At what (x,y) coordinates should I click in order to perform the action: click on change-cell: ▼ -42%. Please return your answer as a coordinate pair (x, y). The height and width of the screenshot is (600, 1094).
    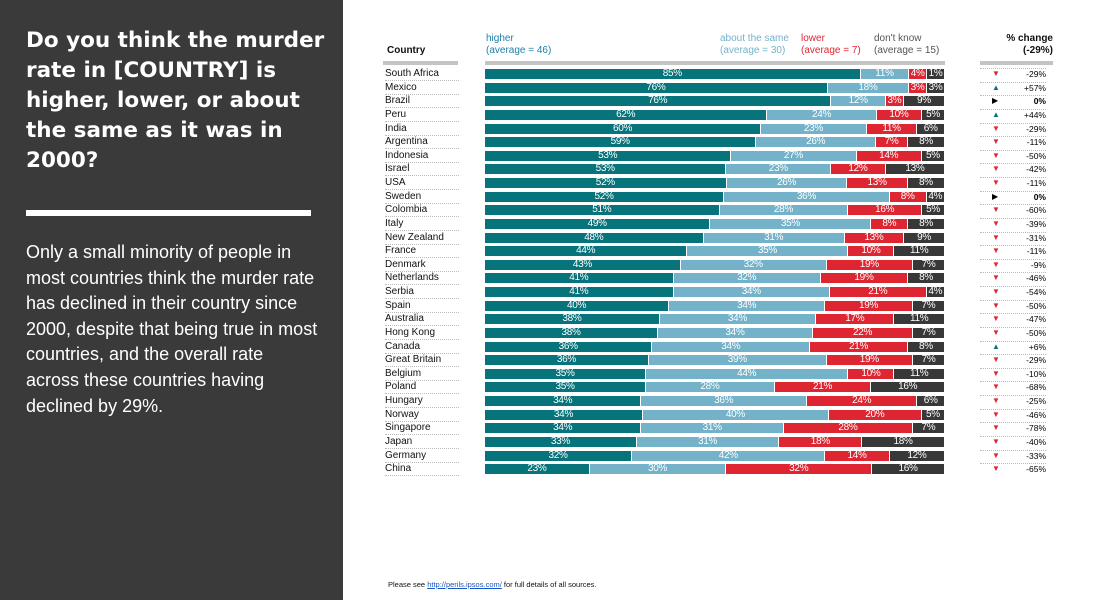
    Looking at the image, I should click on (1013, 168).